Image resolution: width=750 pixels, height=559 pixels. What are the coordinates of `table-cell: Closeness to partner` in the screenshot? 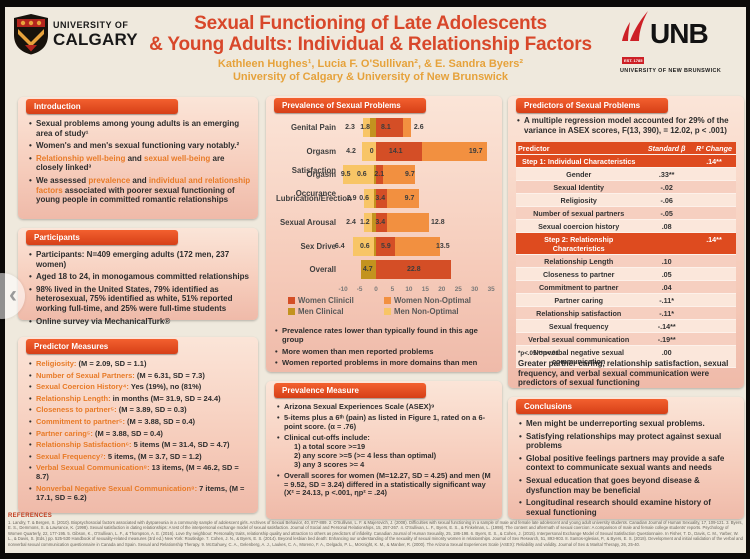 It's located at (578, 274).